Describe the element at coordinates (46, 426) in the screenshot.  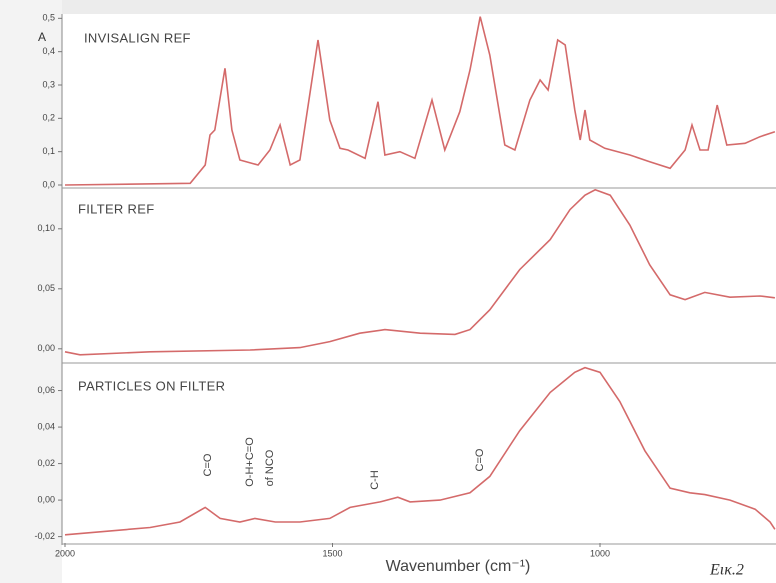
I see `y-tick-label: 0,04` at that location.